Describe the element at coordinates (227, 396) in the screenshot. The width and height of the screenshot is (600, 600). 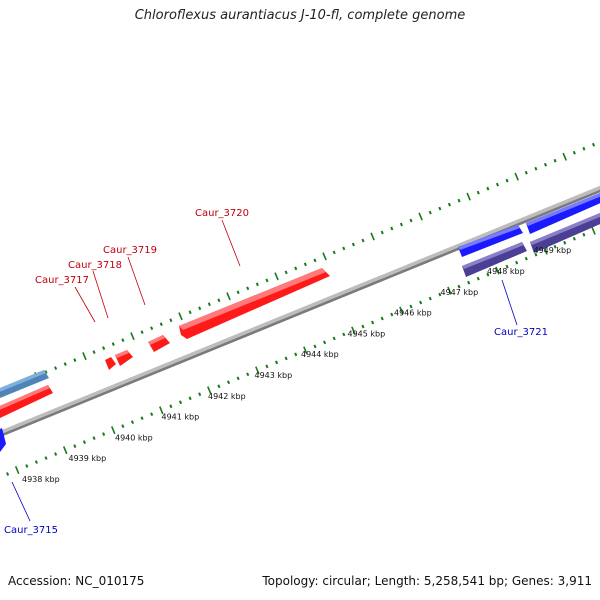
I see `kbp-label: 4942 kbp` at that location.